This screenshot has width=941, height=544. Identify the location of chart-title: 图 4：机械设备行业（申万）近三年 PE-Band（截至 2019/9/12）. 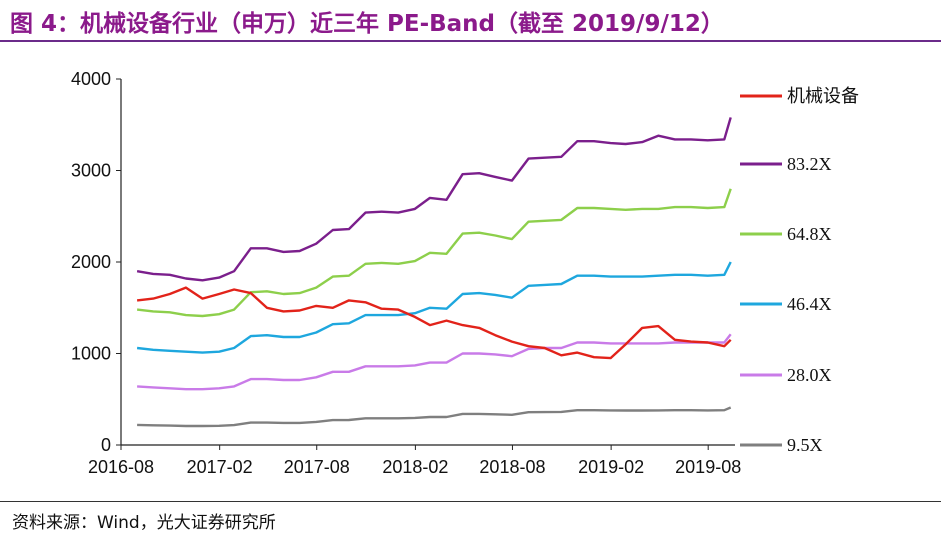
(367, 24).